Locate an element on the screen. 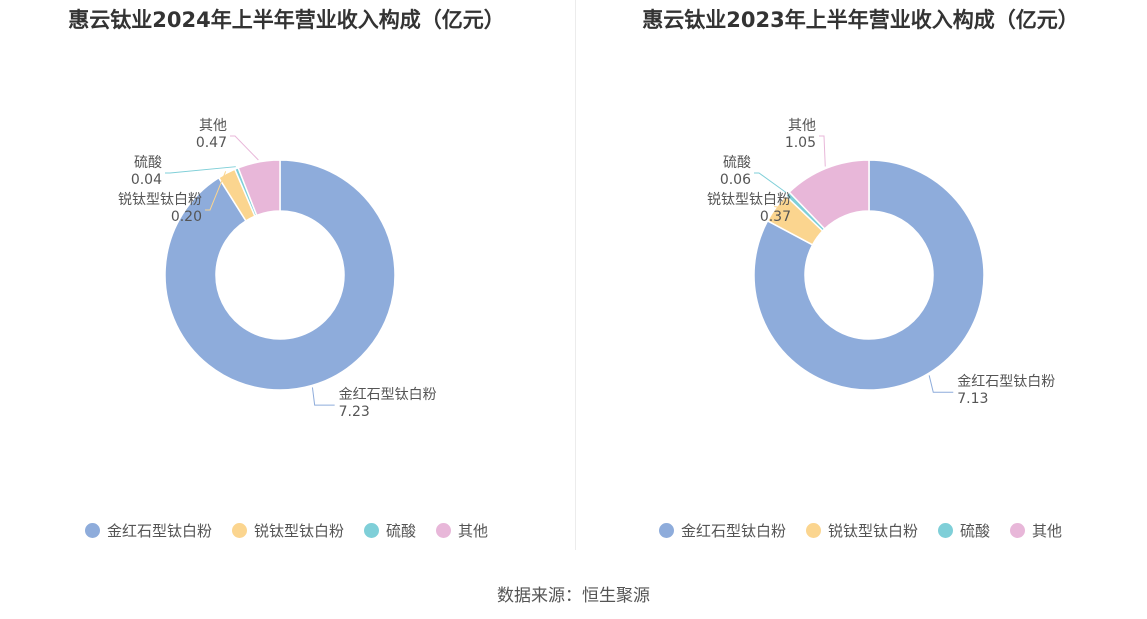  slice-value-label: 0.47 is located at coordinates (211, 143).